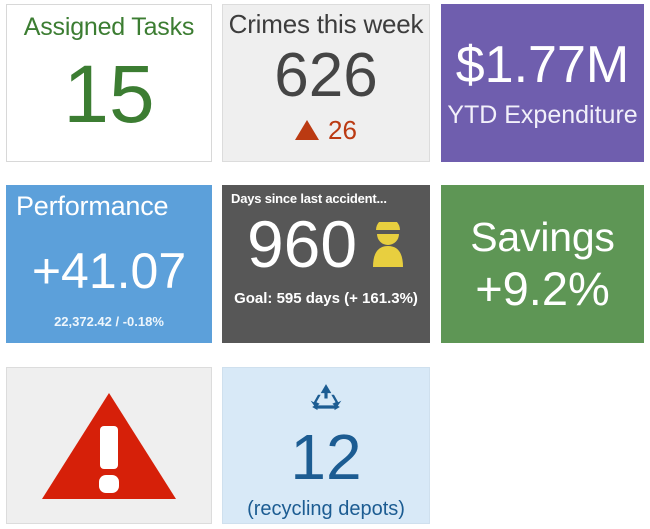  Describe the element at coordinates (92, 206) in the screenshot. I see `tile-title: Performance` at that location.